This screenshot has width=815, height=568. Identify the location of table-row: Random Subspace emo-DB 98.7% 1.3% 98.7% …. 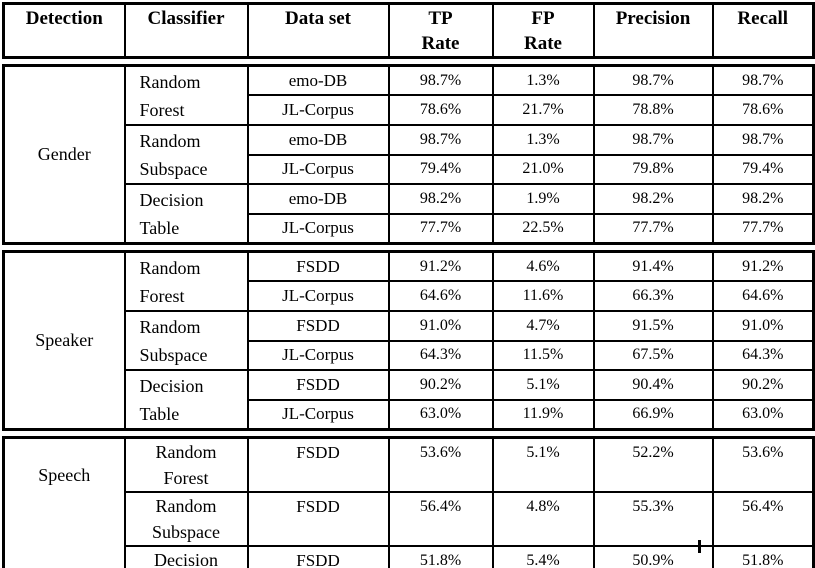
(409, 154).